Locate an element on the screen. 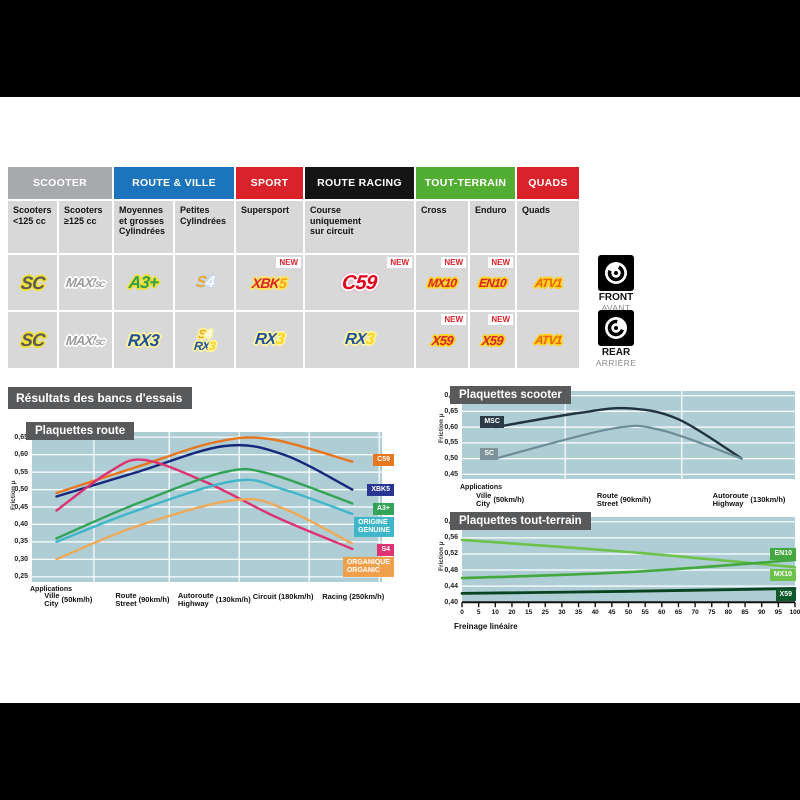 The image size is (800, 800). legend-chip: S4 is located at coordinates (385, 549).